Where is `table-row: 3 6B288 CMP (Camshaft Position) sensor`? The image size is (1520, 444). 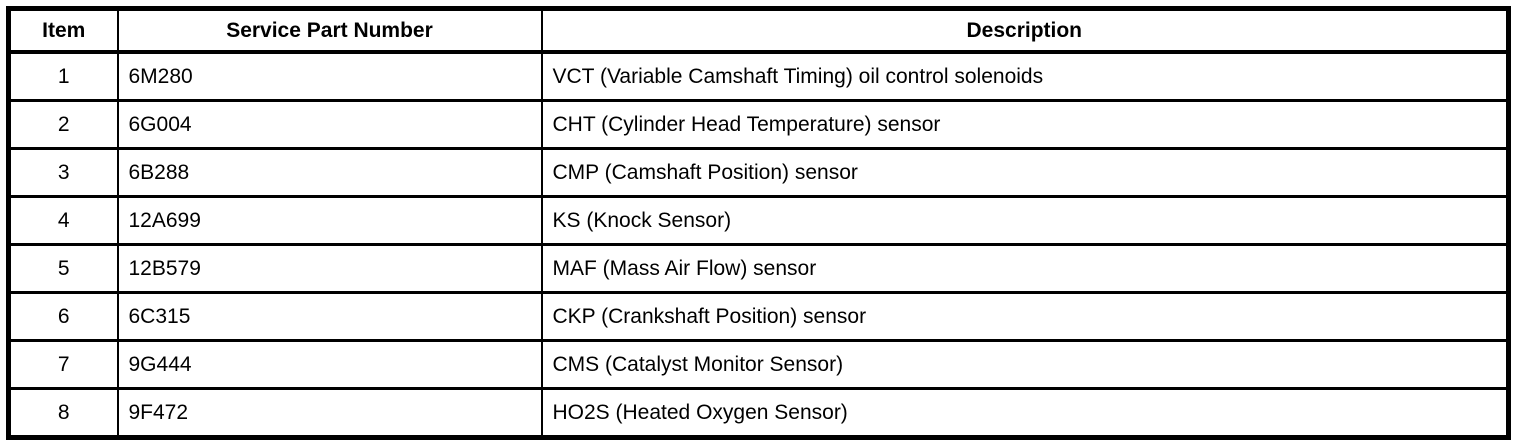
table-row: 3 6B288 CMP (Camshaft Position) sensor is located at coordinates (758, 172).